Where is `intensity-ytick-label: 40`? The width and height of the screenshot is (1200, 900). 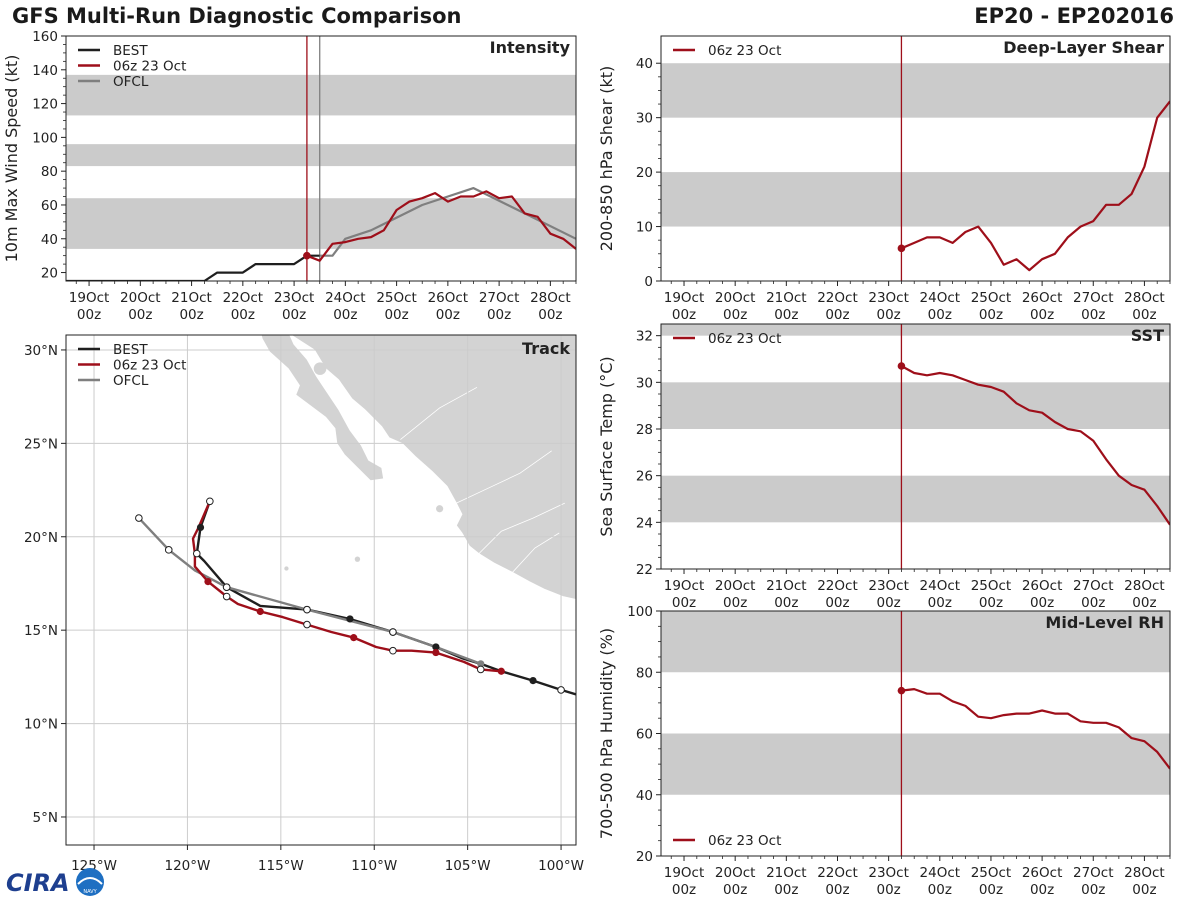
intensity-ytick-label: 40 is located at coordinates (49, 240).